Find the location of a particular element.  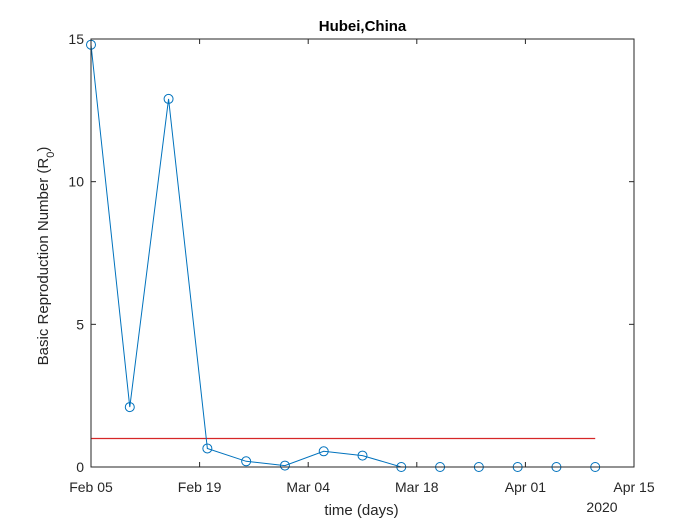

x-tick-label: Apr 15 is located at coordinates (633, 487).